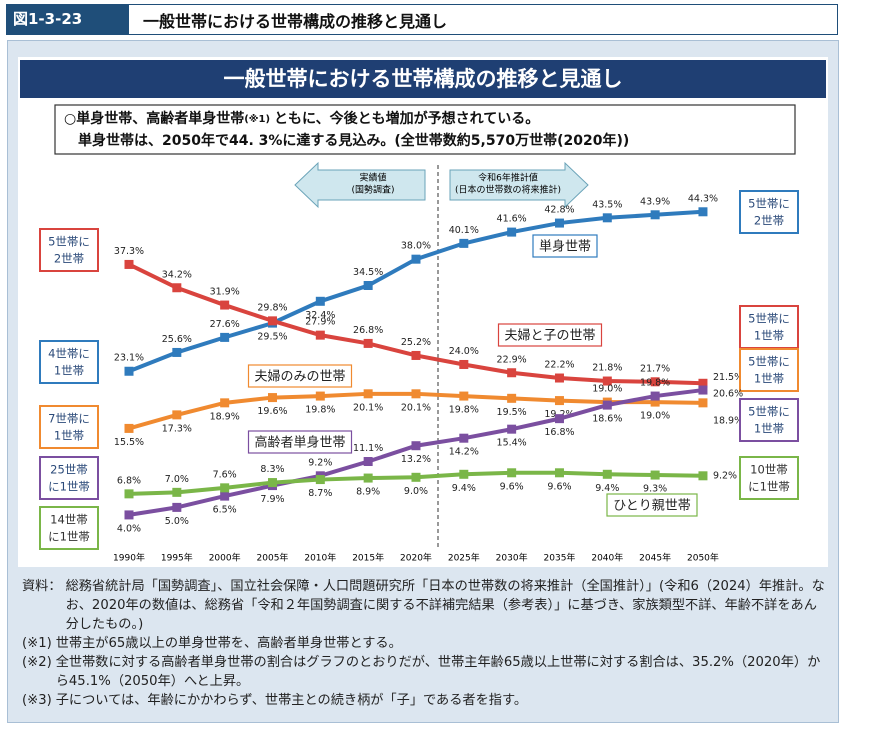 This screenshot has height=730, width=870. What do you see at coordinates (129, 480) in the screenshot?
I see `value-label: 6.8%` at bounding box center [129, 480].